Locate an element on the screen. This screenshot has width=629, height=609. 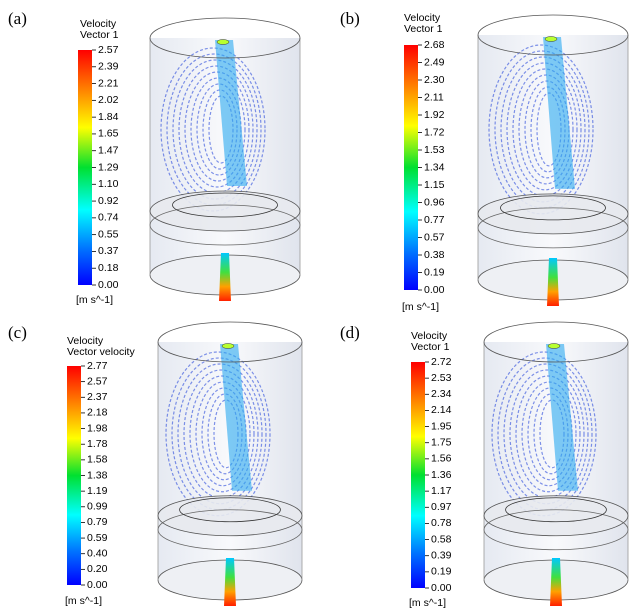
colorbar-tick-label: 0.40 is located at coordinates (97, 553).